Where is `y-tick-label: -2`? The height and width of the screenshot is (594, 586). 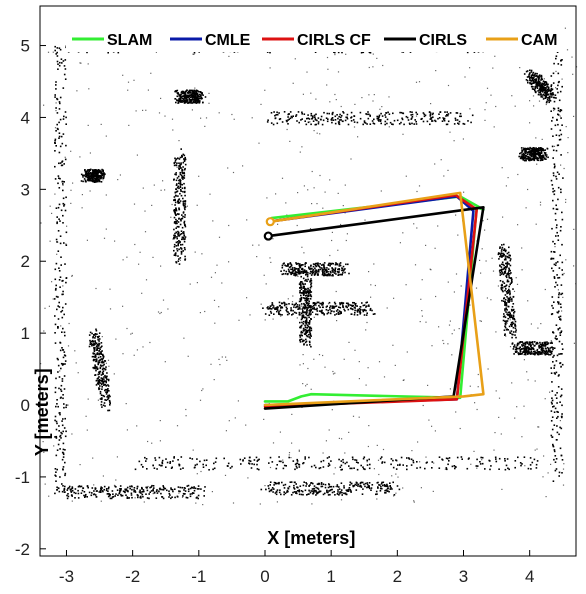
y-tick-label: -2 is located at coordinates (22, 549).